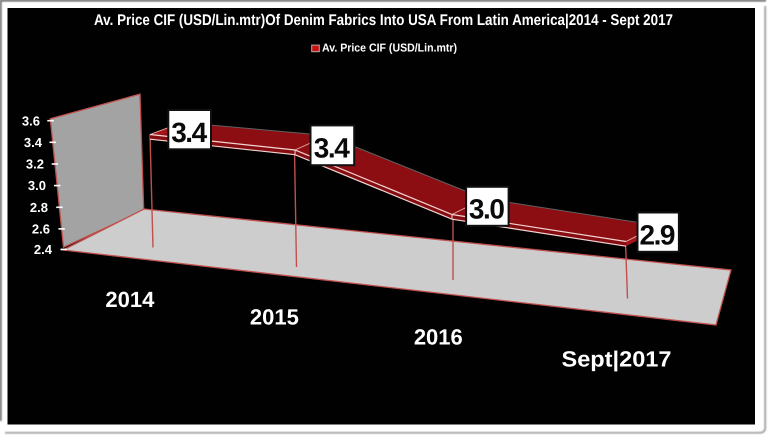 The width and height of the screenshot is (768, 437). I want to click on svg-text: 2014, so click(130, 299).